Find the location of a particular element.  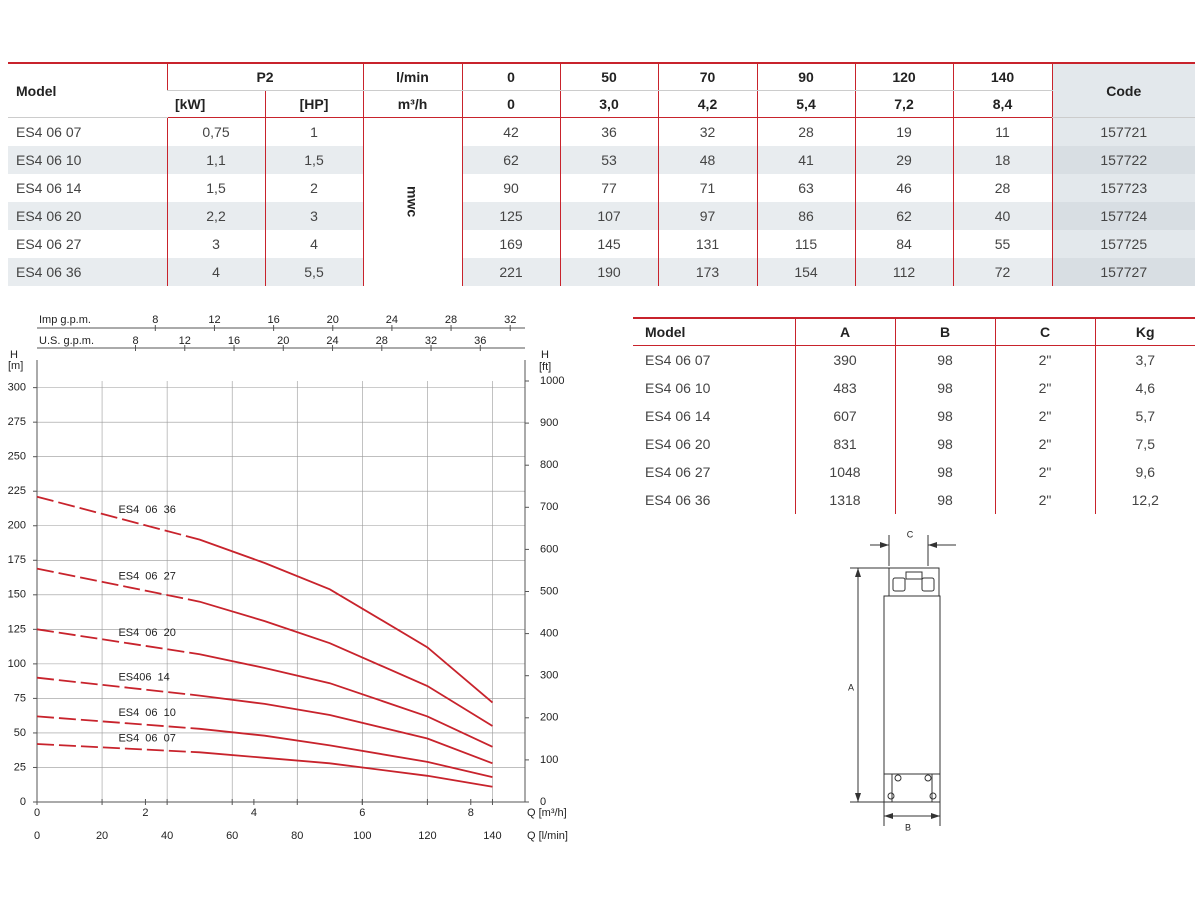

x3-tick-label: 16 is located at coordinates (273, 320).